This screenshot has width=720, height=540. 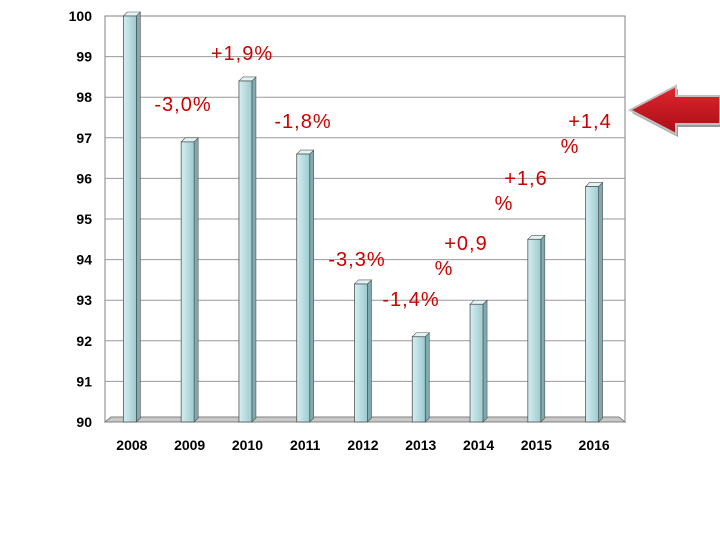 I want to click on bar-2015, so click(x=536, y=328).